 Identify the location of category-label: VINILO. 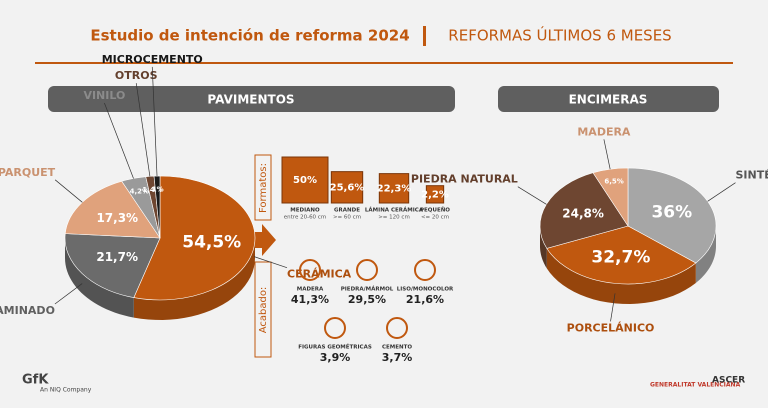
(104, 95).